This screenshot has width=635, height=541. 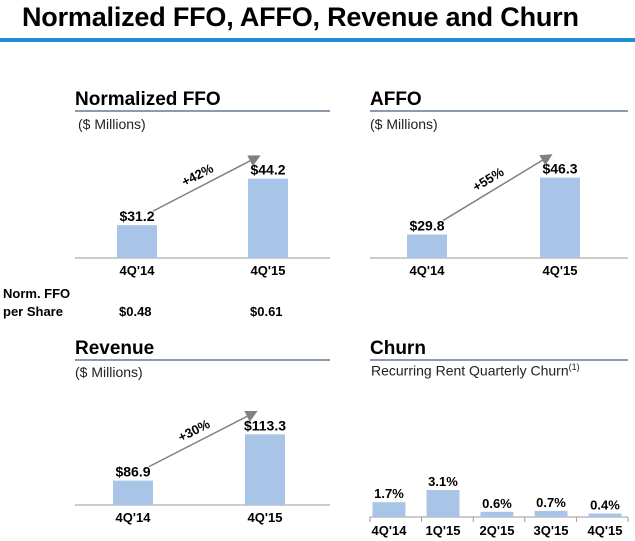 What do you see at coordinates (109, 372) in the screenshot?
I see `revenue-subtitle: ($ Millions)` at bounding box center [109, 372].